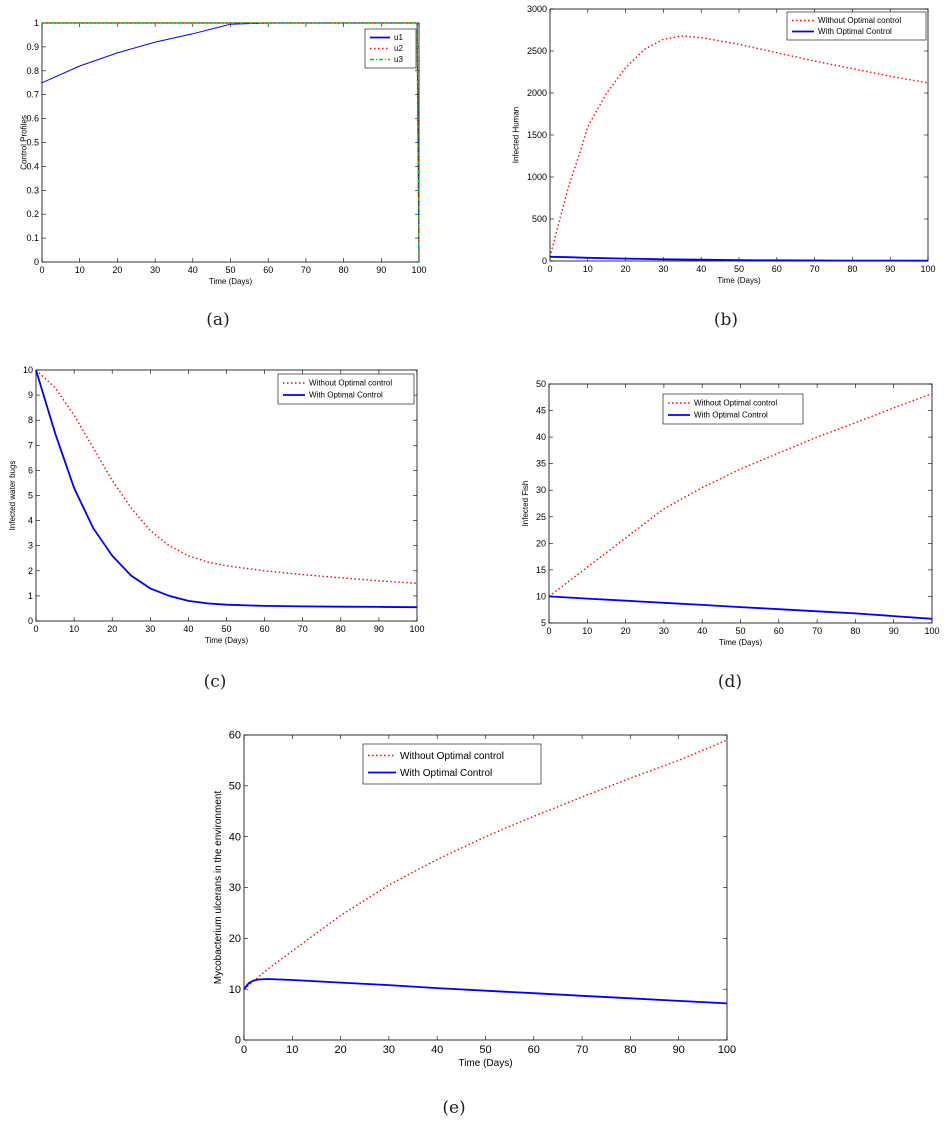 Image resolution: width=947 pixels, height=1132 pixels. What do you see at coordinates (218, 320) in the screenshot?
I see `caption-a: (a)` at bounding box center [218, 320].